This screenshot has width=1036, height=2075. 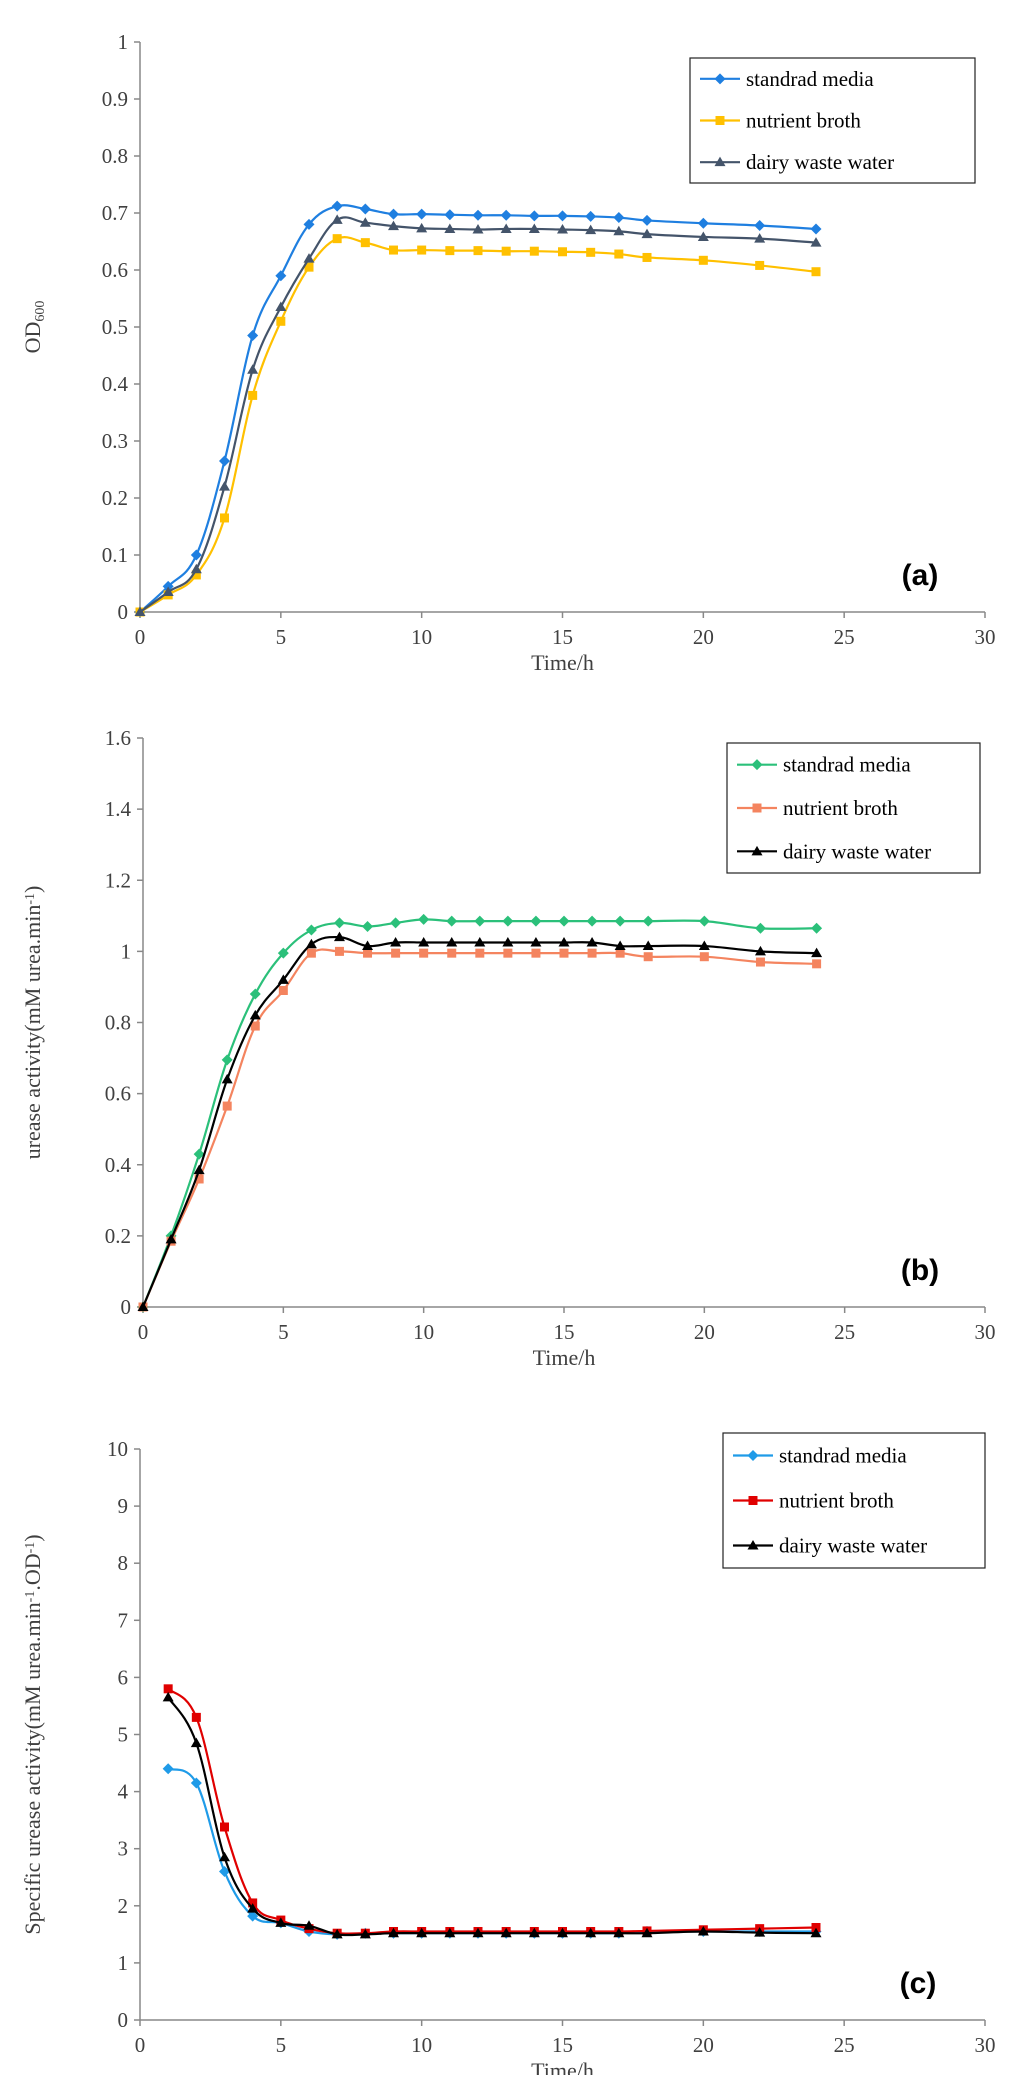 I want to click on y-tick-label: 5, so click(x=123, y=1735).